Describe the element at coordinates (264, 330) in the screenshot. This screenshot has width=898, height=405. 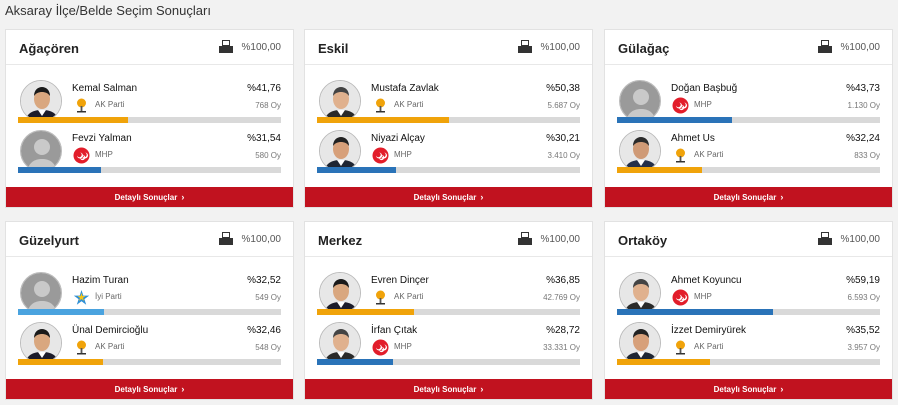
I see `vote-percentage: %32,46` at that location.